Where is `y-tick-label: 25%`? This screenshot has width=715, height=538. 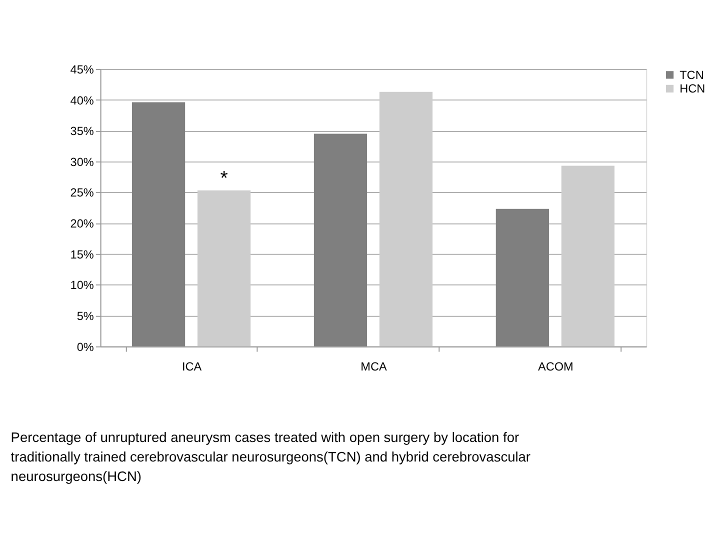 y-tick-label: 25% is located at coordinates (82, 193).